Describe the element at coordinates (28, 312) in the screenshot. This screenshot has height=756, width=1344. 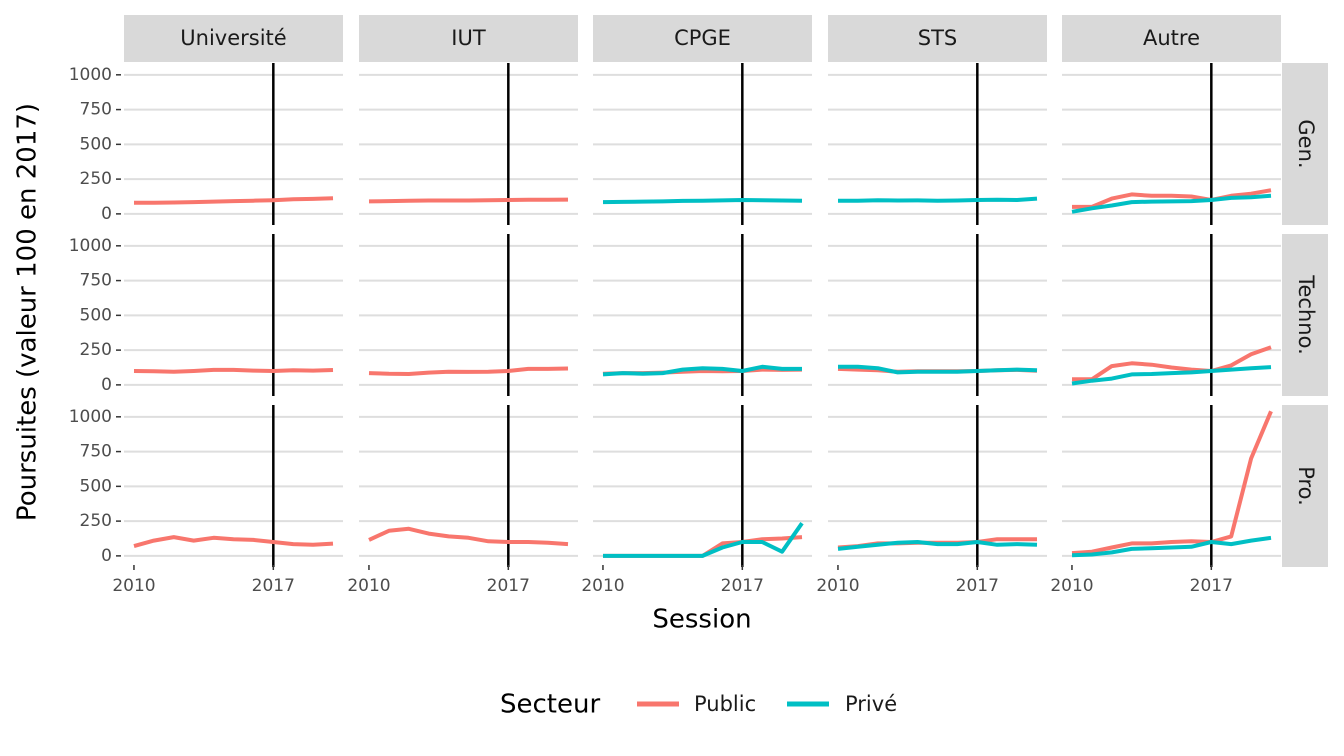
I see `y-axis-title: Poursuites (valeur 100 en 2017)` at that location.